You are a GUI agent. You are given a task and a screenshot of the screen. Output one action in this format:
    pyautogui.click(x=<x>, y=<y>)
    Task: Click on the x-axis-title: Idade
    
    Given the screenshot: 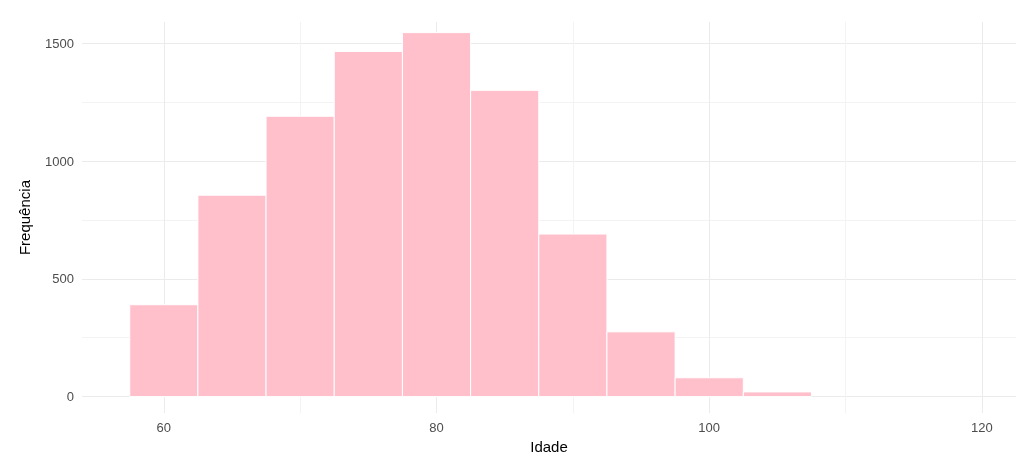 What is the action you would take?
    pyautogui.click(x=549, y=446)
    